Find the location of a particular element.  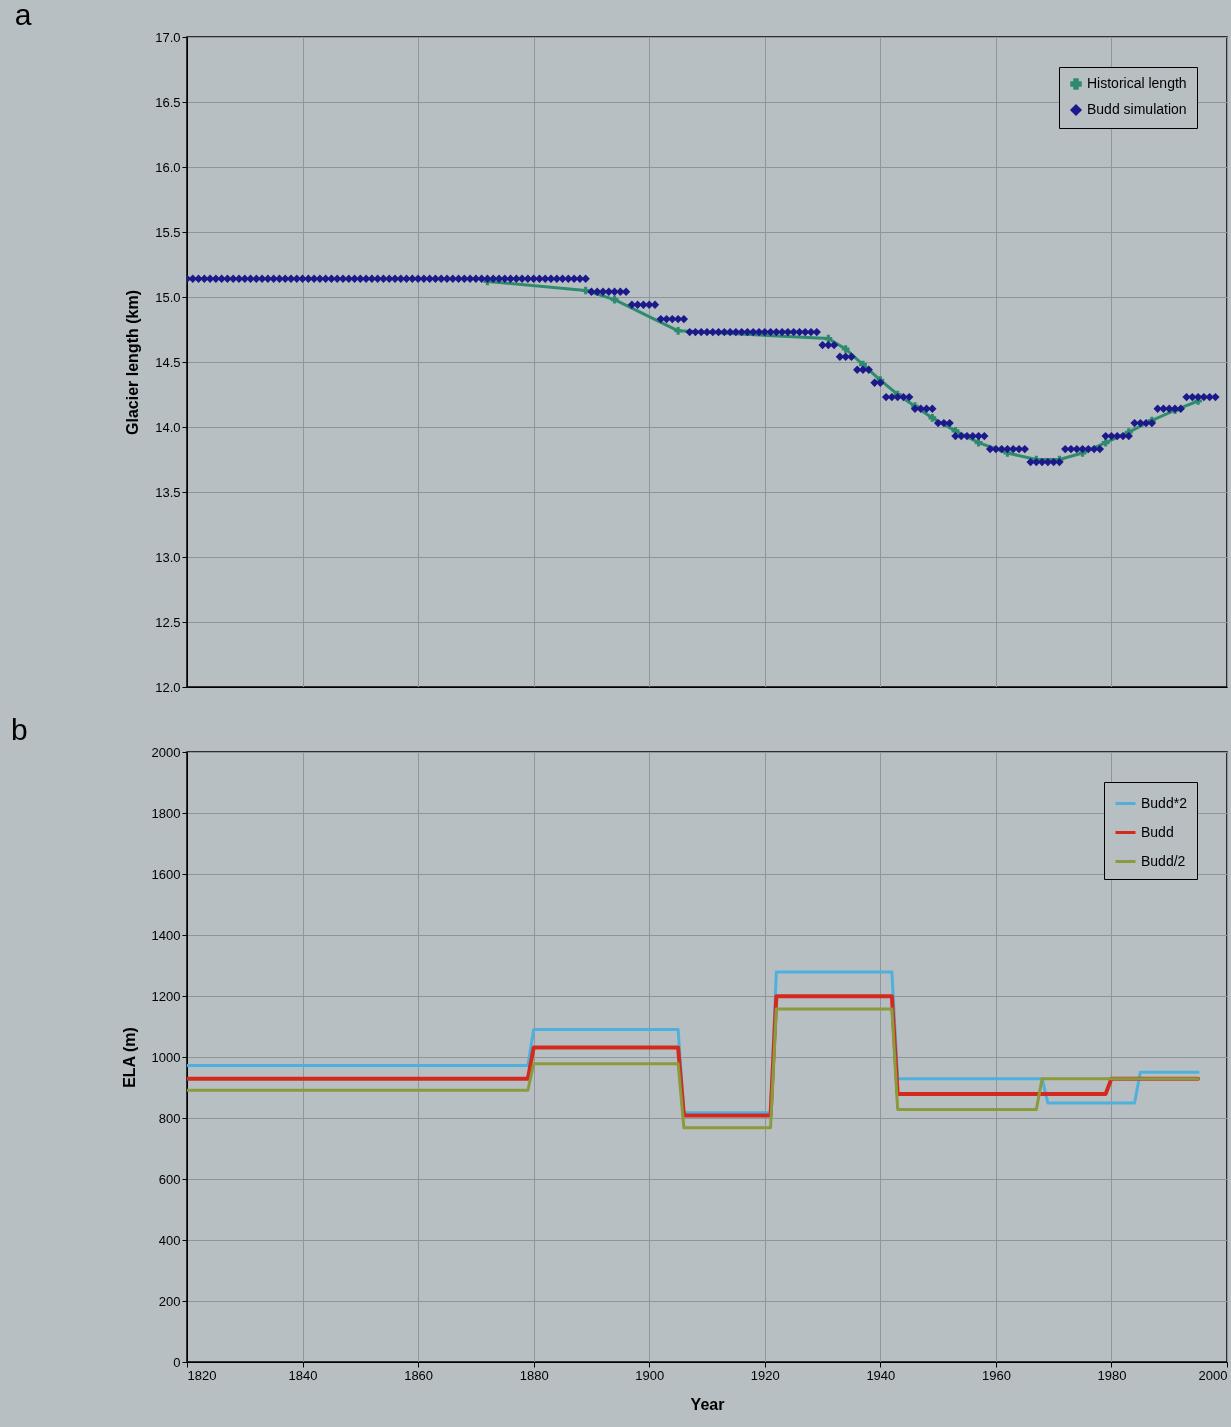

y-tick-label: 800 is located at coordinates (169, 1118).